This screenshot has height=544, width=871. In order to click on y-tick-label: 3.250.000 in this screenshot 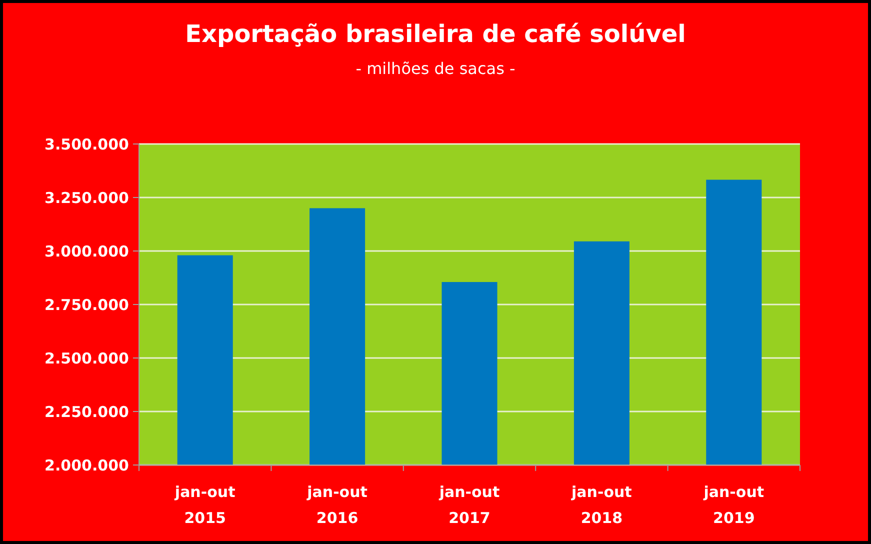, I will do `click(86, 197)`.